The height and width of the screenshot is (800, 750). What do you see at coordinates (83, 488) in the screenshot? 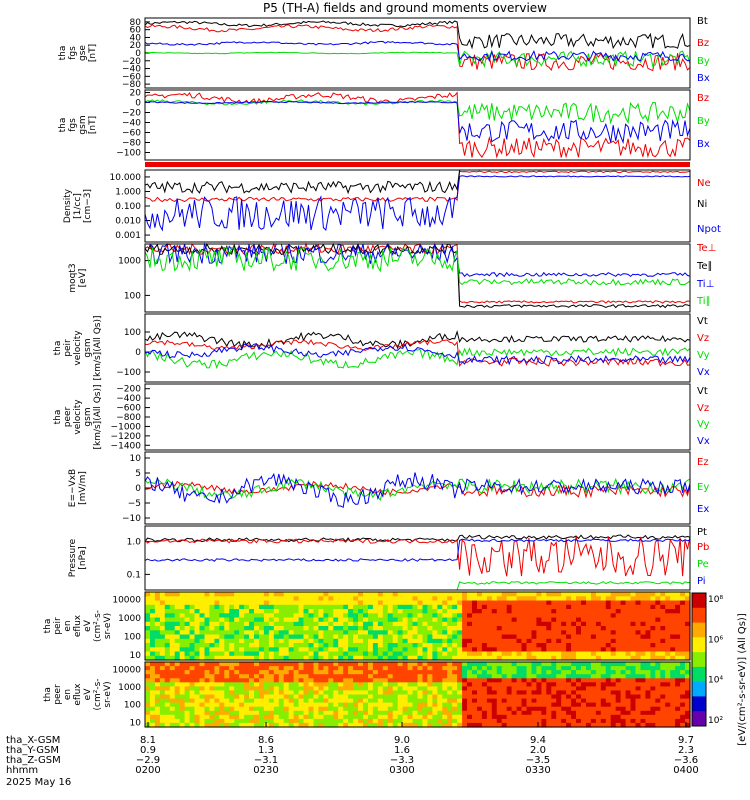
I see `ylabel-line: [mV/m]` at bounding box center [83, 488].